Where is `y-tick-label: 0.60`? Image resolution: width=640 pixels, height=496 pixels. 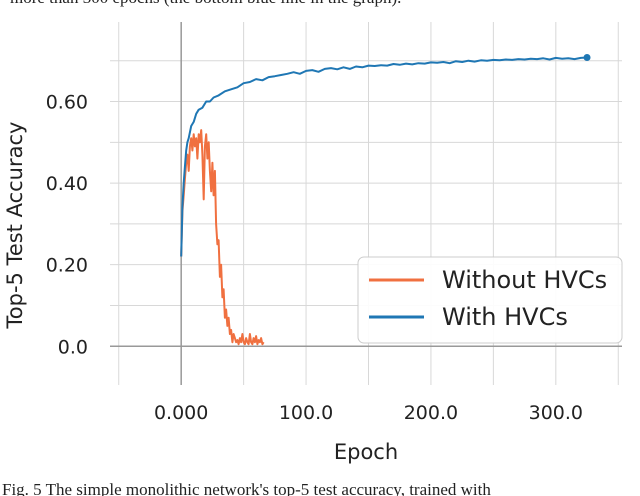 y-tick-label: 0.60 is located at coordinates (67, 103).